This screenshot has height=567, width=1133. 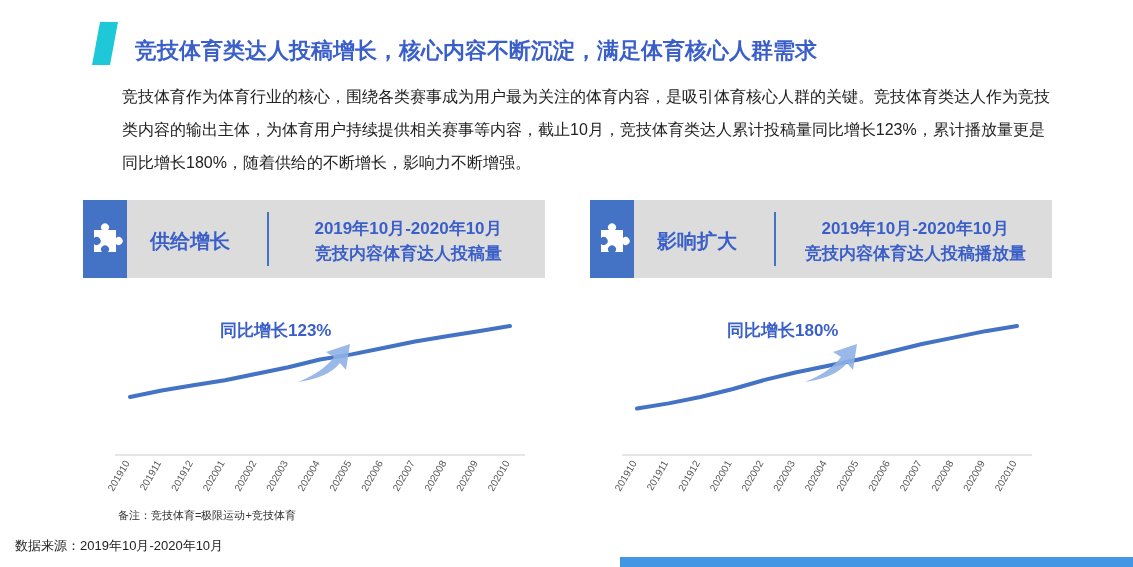 I want to click on text: 竞技内容体育达人投稿播放量, so click(x=914, y=253).